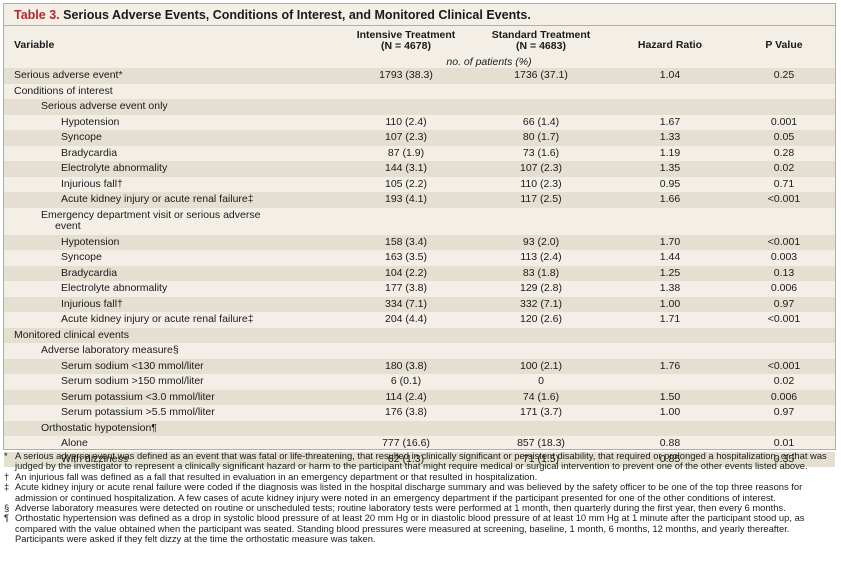 The width and height of the screenshot is (841, 587). I want to click on cell-standard: 129 (2.8), so click(541, 288).